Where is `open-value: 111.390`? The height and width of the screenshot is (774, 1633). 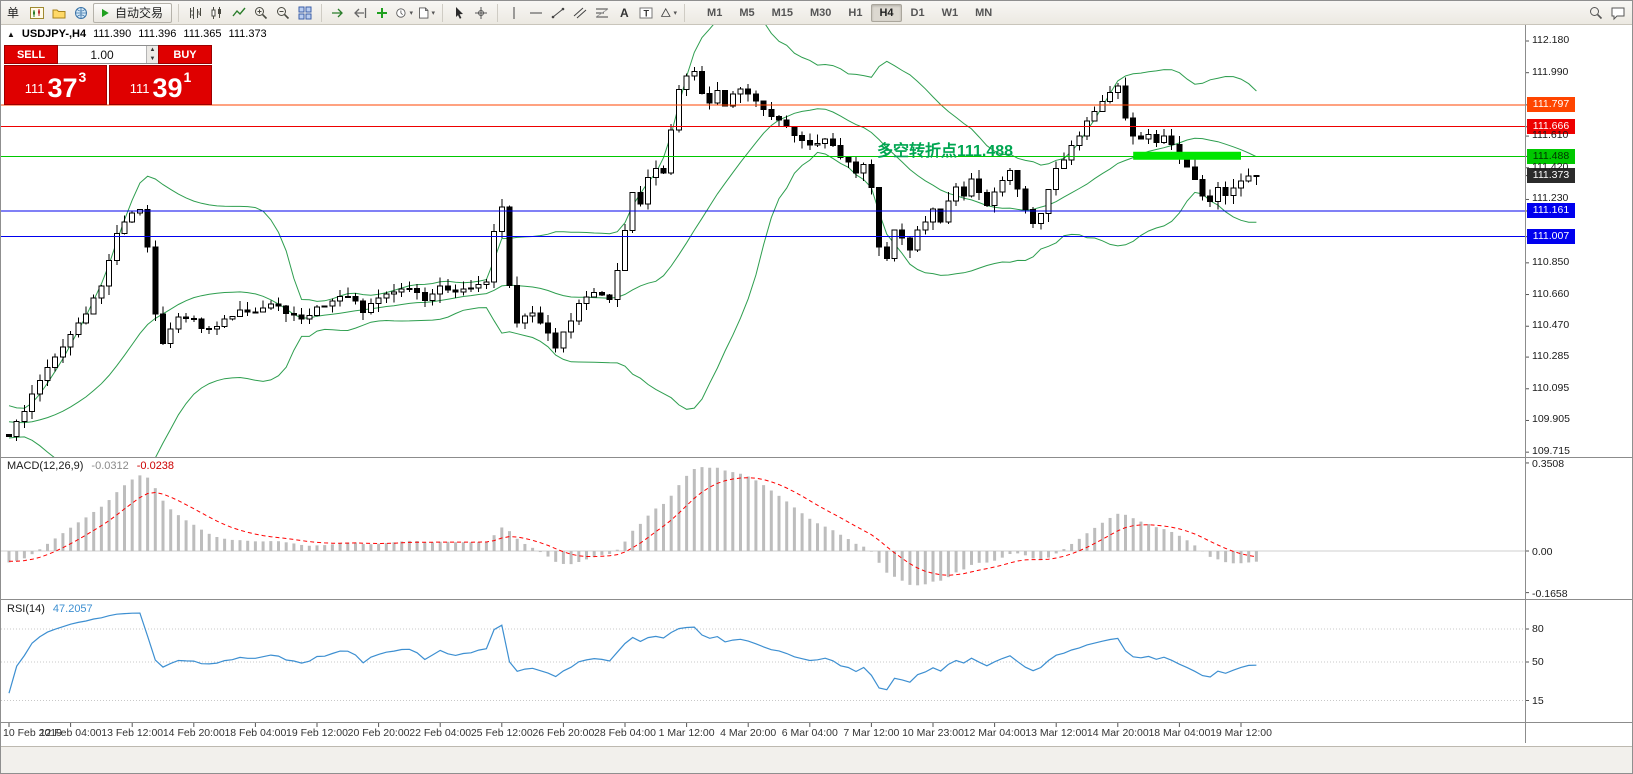 open-value: 111.390 is located at coordinates (112, 34).